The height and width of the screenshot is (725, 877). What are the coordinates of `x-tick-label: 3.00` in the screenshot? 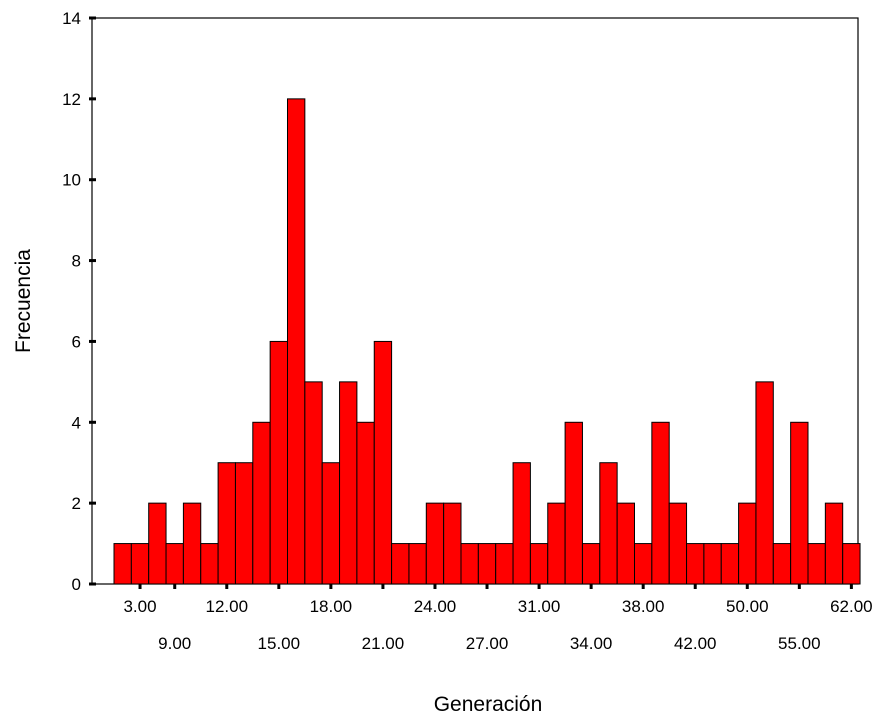 It's located at (139, 606).